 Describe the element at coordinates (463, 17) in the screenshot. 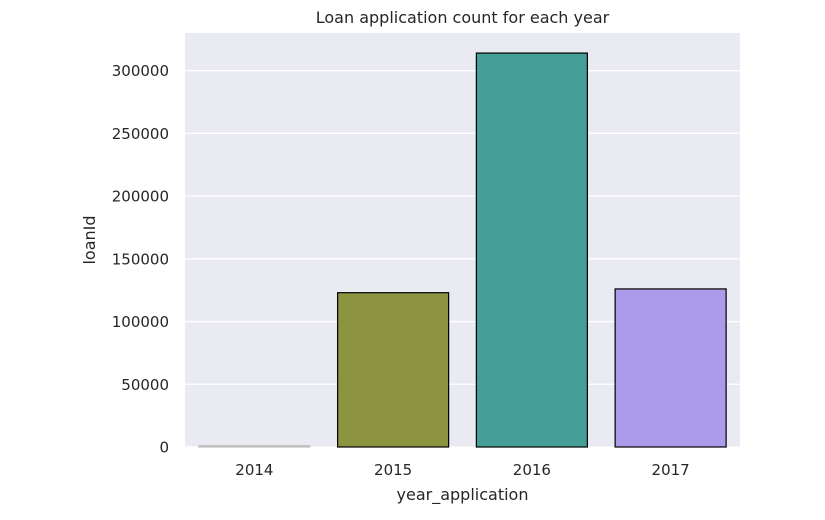

I see `chart-title: Loan application count for each year` at that location.